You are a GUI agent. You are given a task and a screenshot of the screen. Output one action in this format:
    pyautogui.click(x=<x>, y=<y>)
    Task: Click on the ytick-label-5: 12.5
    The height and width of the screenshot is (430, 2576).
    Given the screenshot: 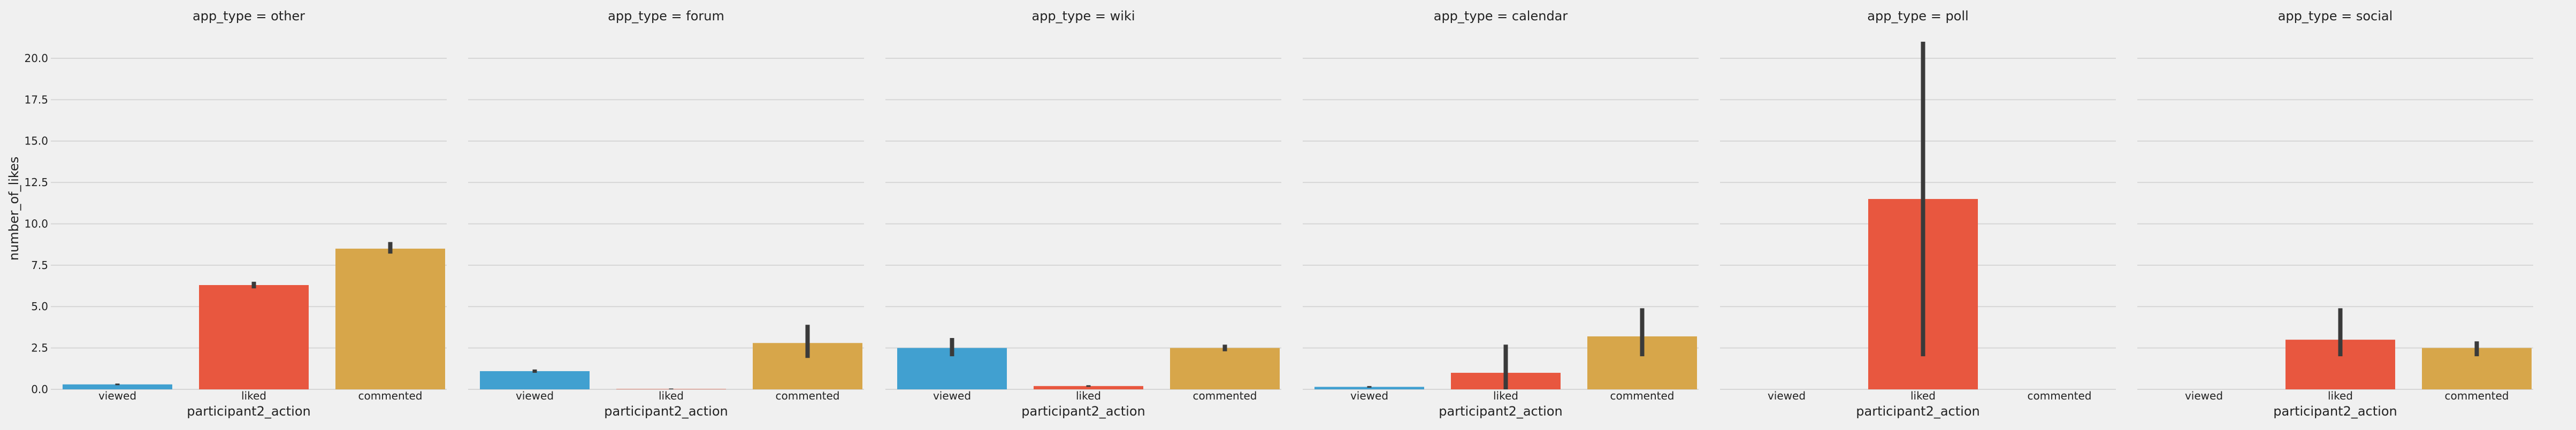 What is the action you would take?
    pyautogui.click(x=36, y=182)
    